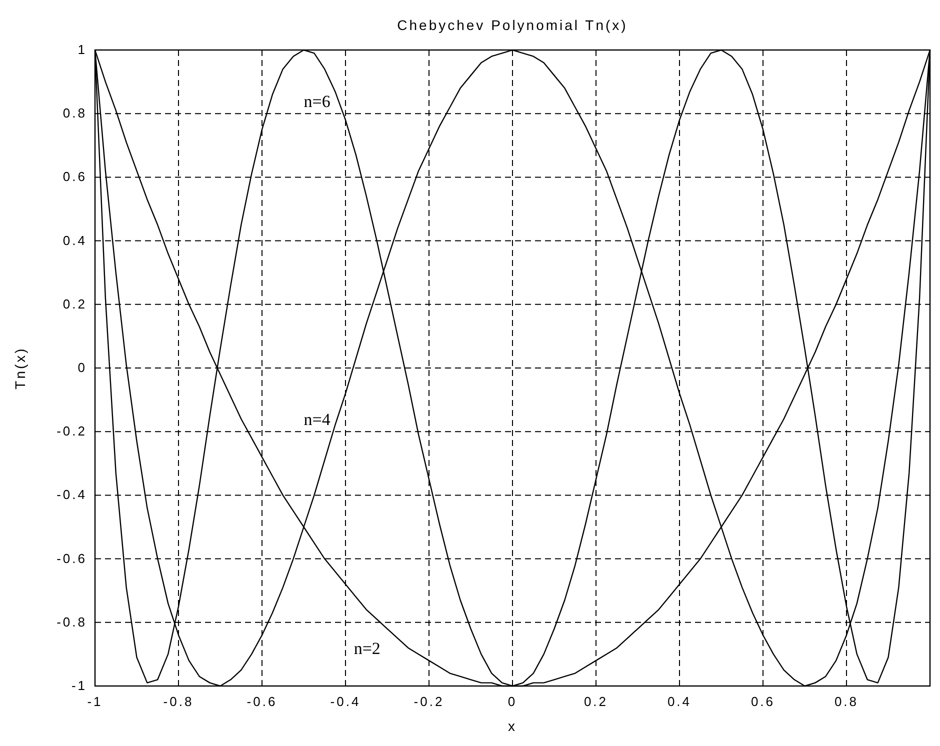 The width and height of the screenshot is (940, 746). Describe the element at coordinates (317, 102) in the screenshot. I see `series-label: n=6` at that location.